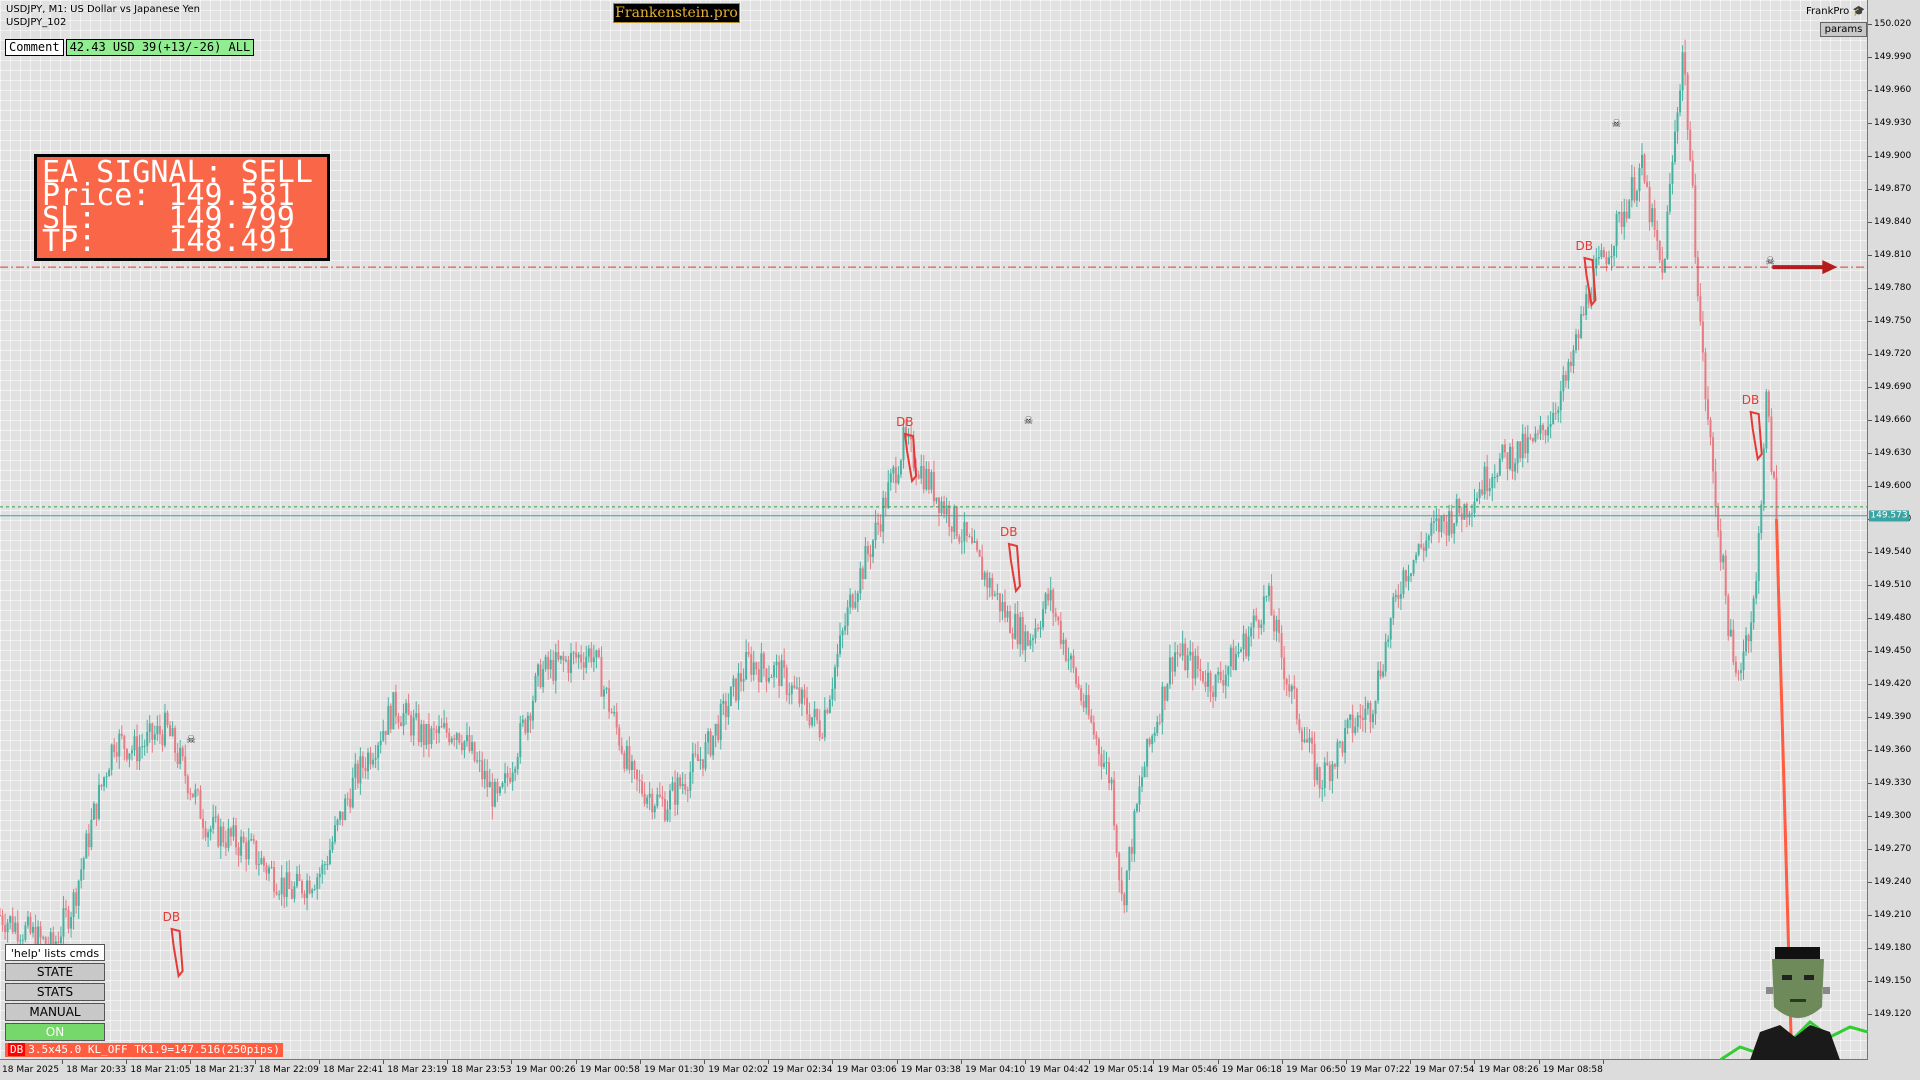 The image size is (1920, 1080). Describe the element at coordinates (1893, 552) in the screenshot. I see `y-tick-label: 149.540` at that location.